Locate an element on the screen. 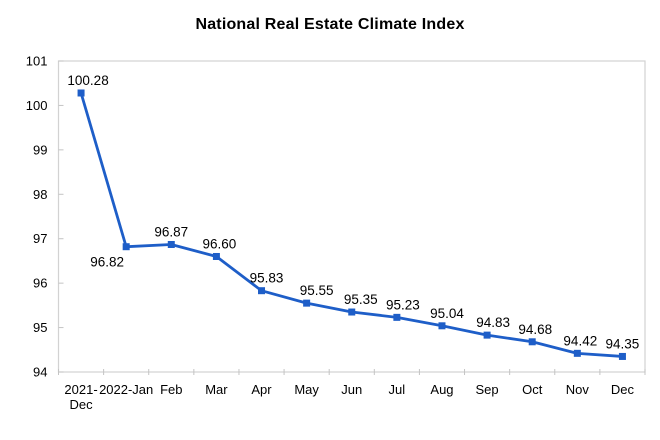 The width and height of the screenshot is (660, 440). y-axis-tick-label: 100 is located at coordinates (37, 105).